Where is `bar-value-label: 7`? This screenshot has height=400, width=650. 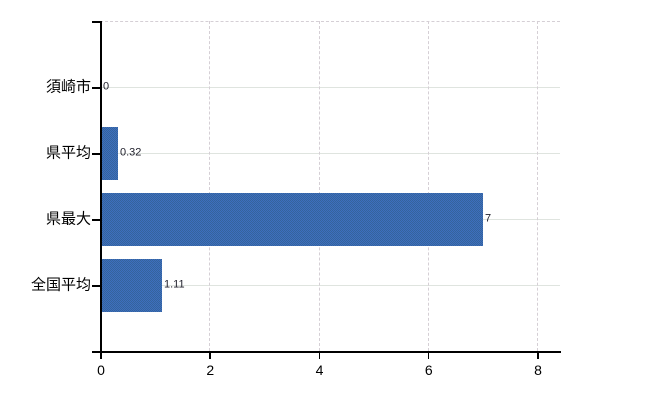
bar-value-label: 7 is located at coordinates (488, 218).